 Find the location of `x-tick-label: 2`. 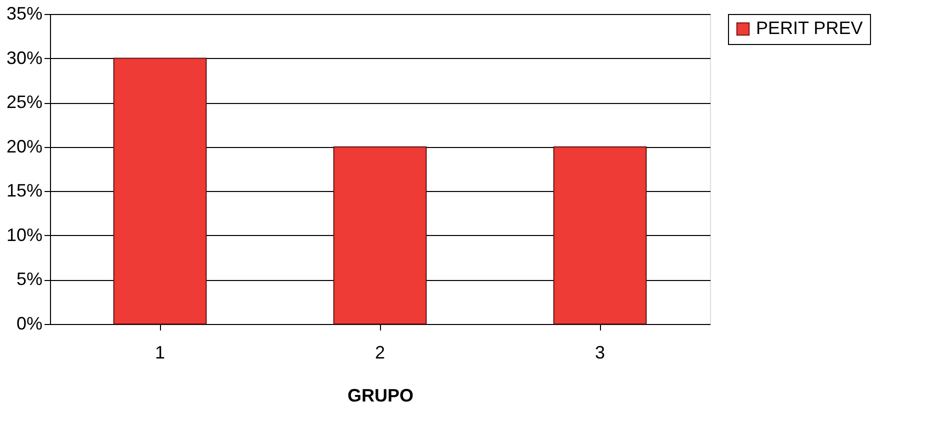

x-tick-label: 2 is located at coordinates (380, 352).